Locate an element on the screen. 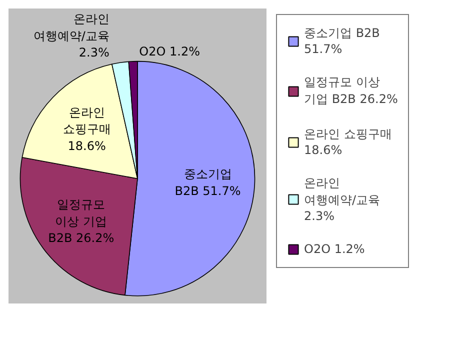  legend-label: 온라인 쇼핑구매 is located at coordinates (348, 134).